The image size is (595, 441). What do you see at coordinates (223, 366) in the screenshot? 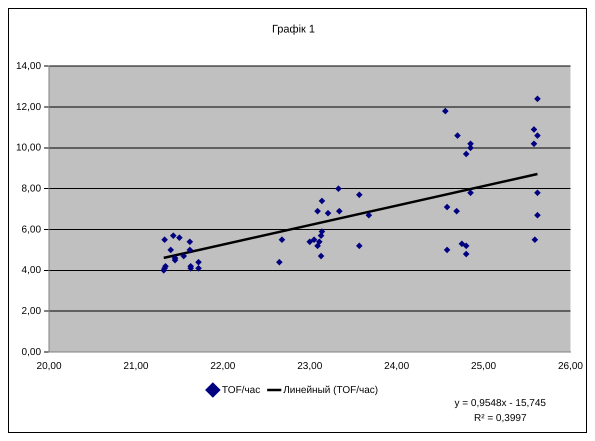
I see `x-tick-label: 22,00` at bounding box center [223, 366].